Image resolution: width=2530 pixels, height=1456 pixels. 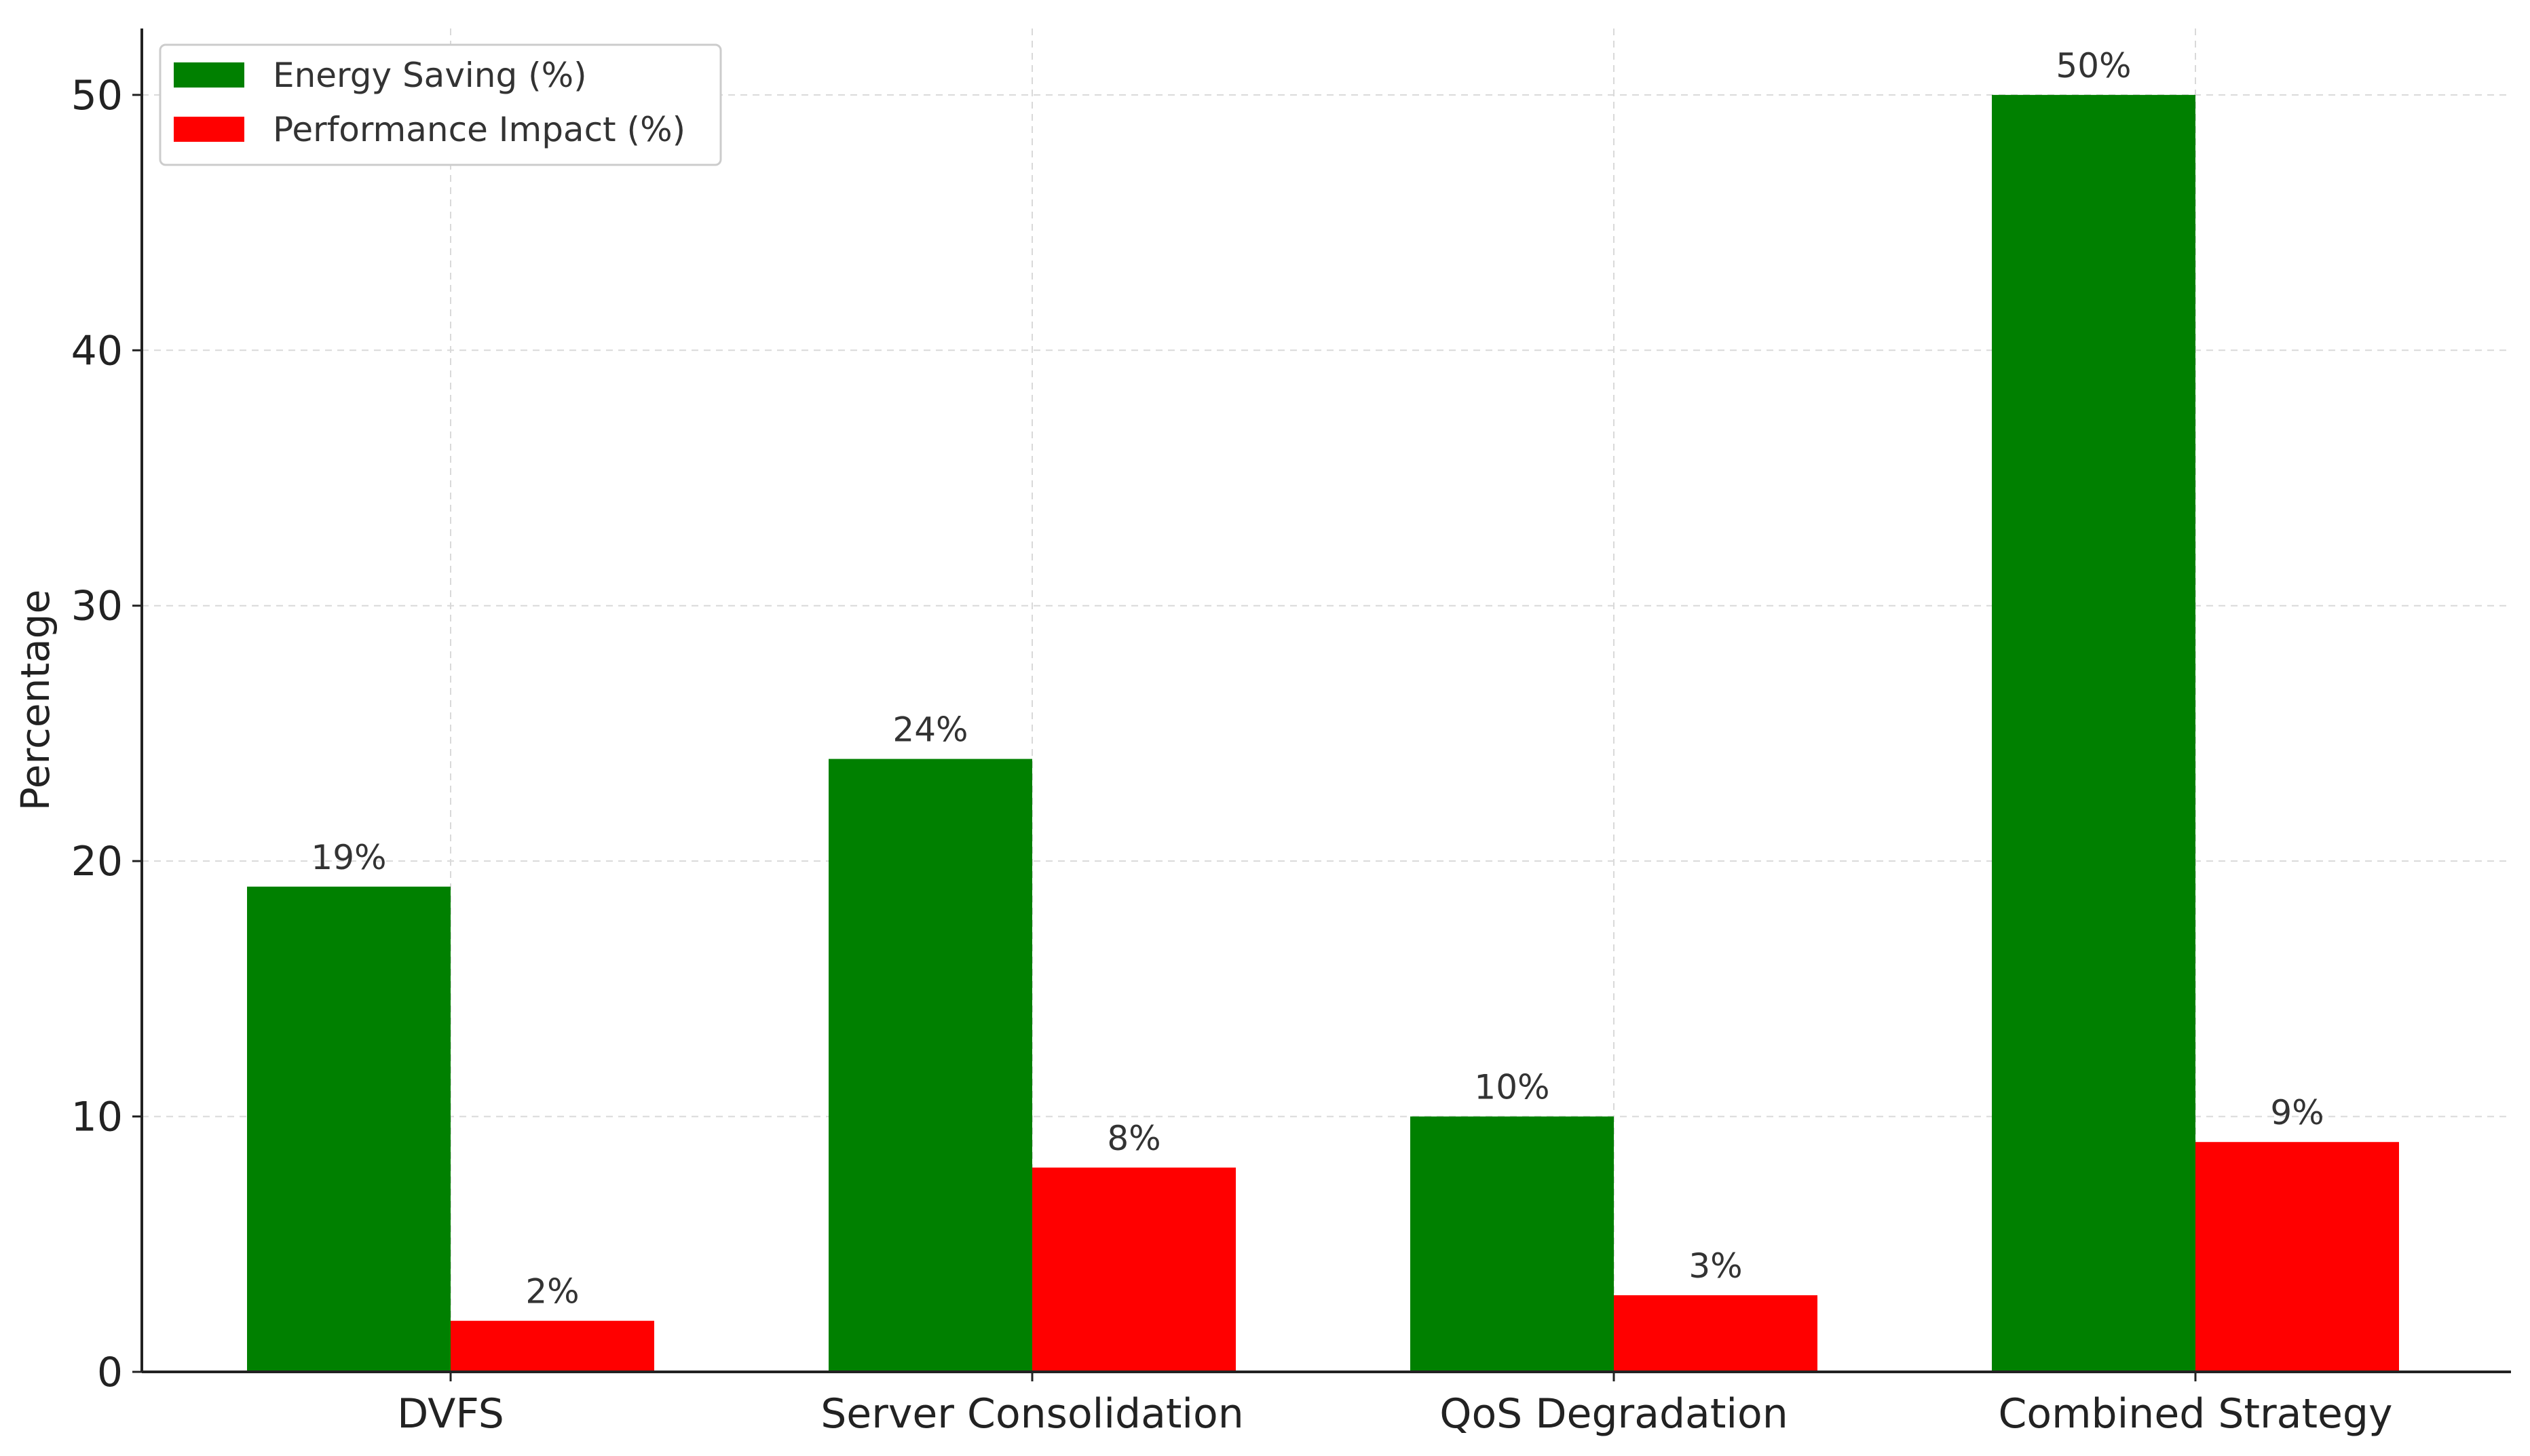 I want to click on y-axis-title: Percentage, so click(x=35, y=700).